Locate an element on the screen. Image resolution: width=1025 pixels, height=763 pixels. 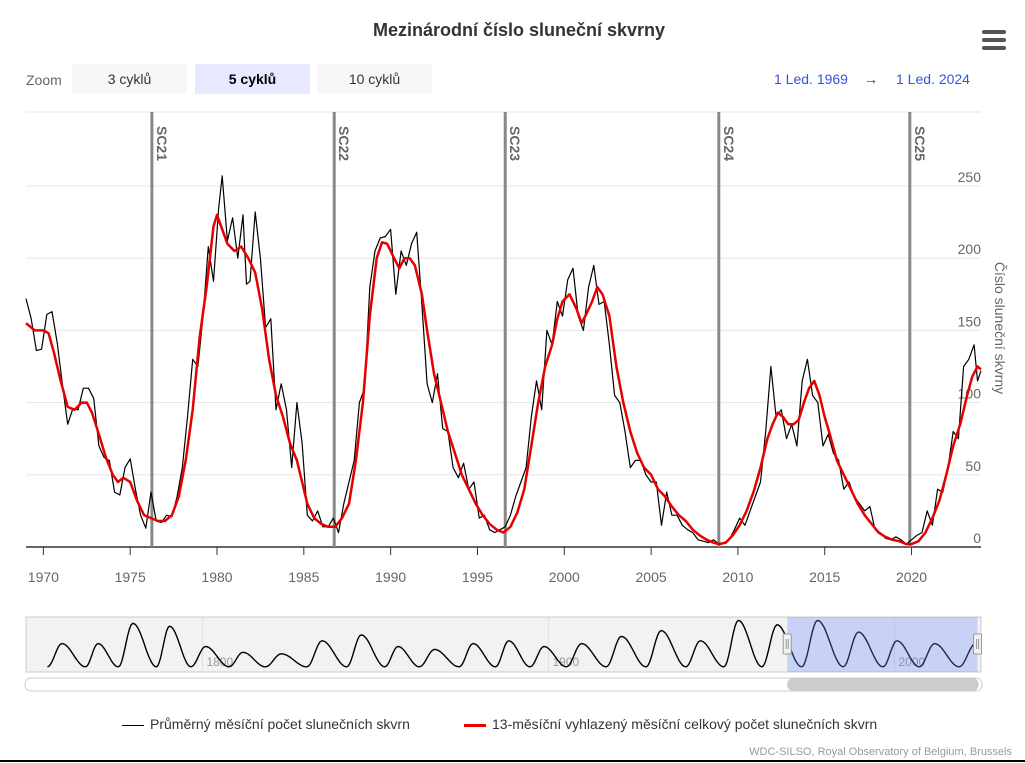
navigator-handle-left is located at coordinates (787, 644).